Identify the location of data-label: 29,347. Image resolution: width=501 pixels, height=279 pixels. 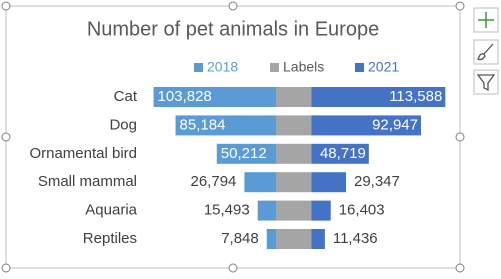
(377, 181).